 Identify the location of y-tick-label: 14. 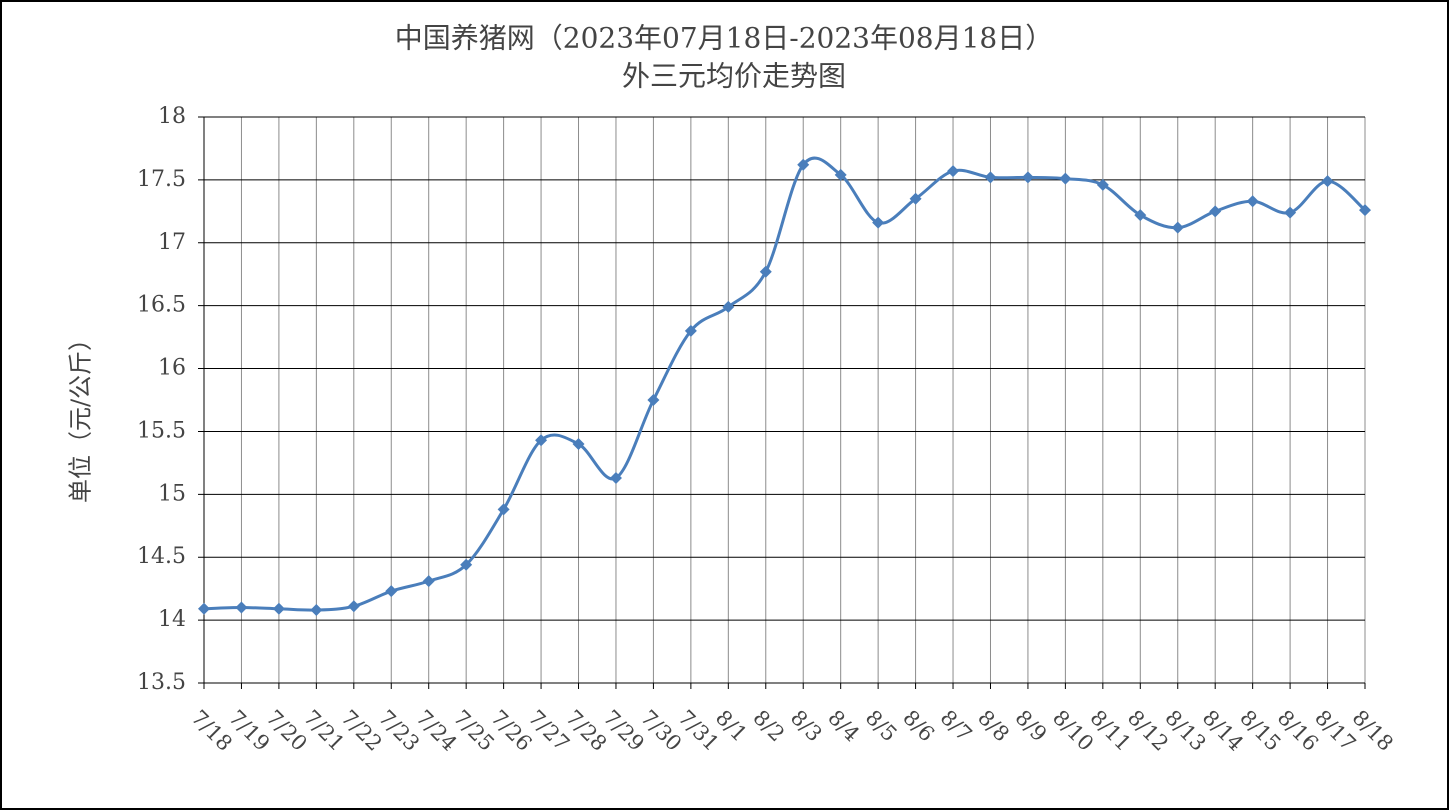
(172, 619).